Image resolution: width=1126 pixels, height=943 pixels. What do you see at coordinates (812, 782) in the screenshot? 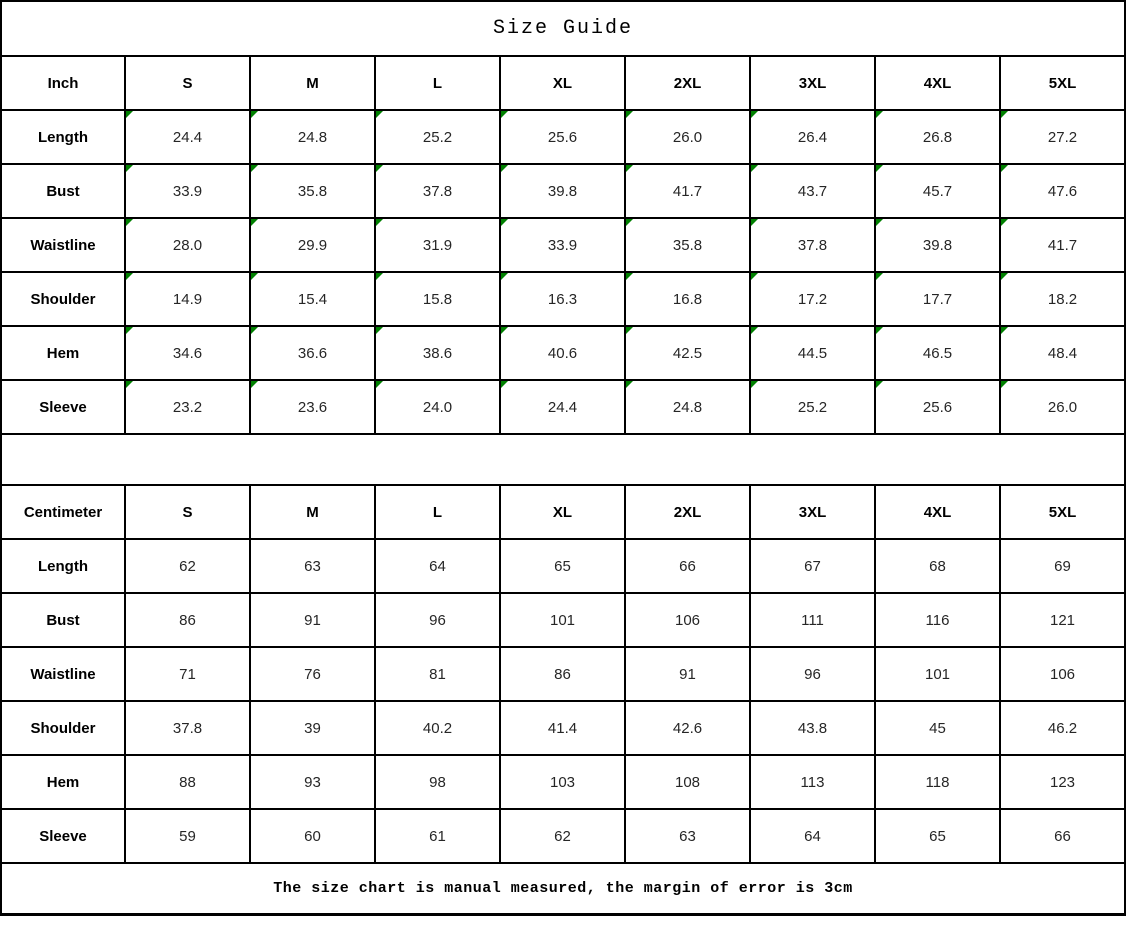
I see `value-cell: 113` at bounding box center [812, 782].